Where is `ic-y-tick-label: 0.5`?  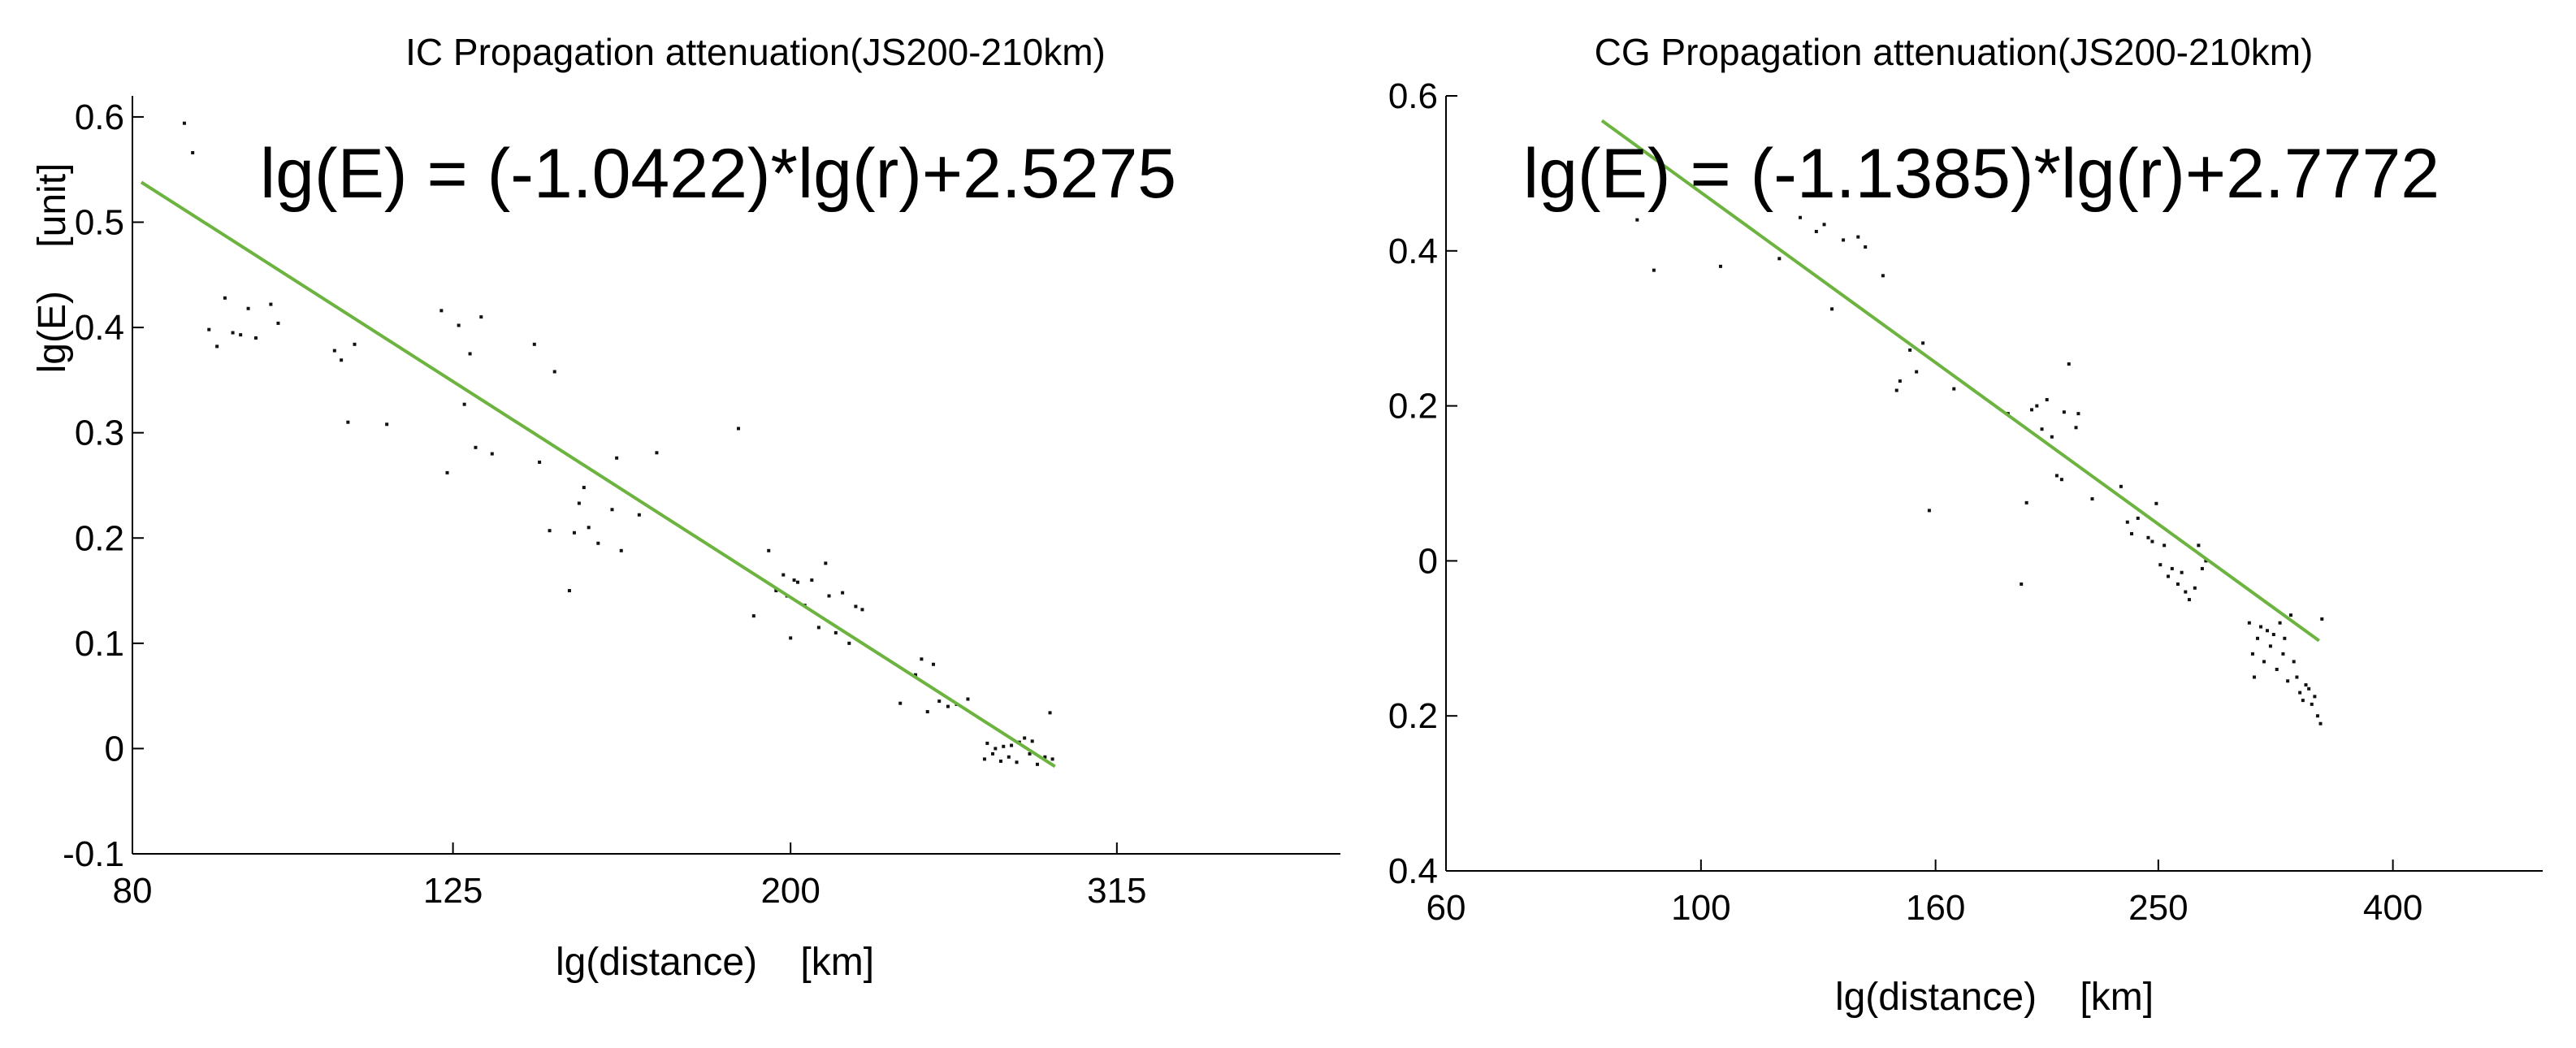
ic-y-tick-label: 0.5 is located at coordinates (99, 223).